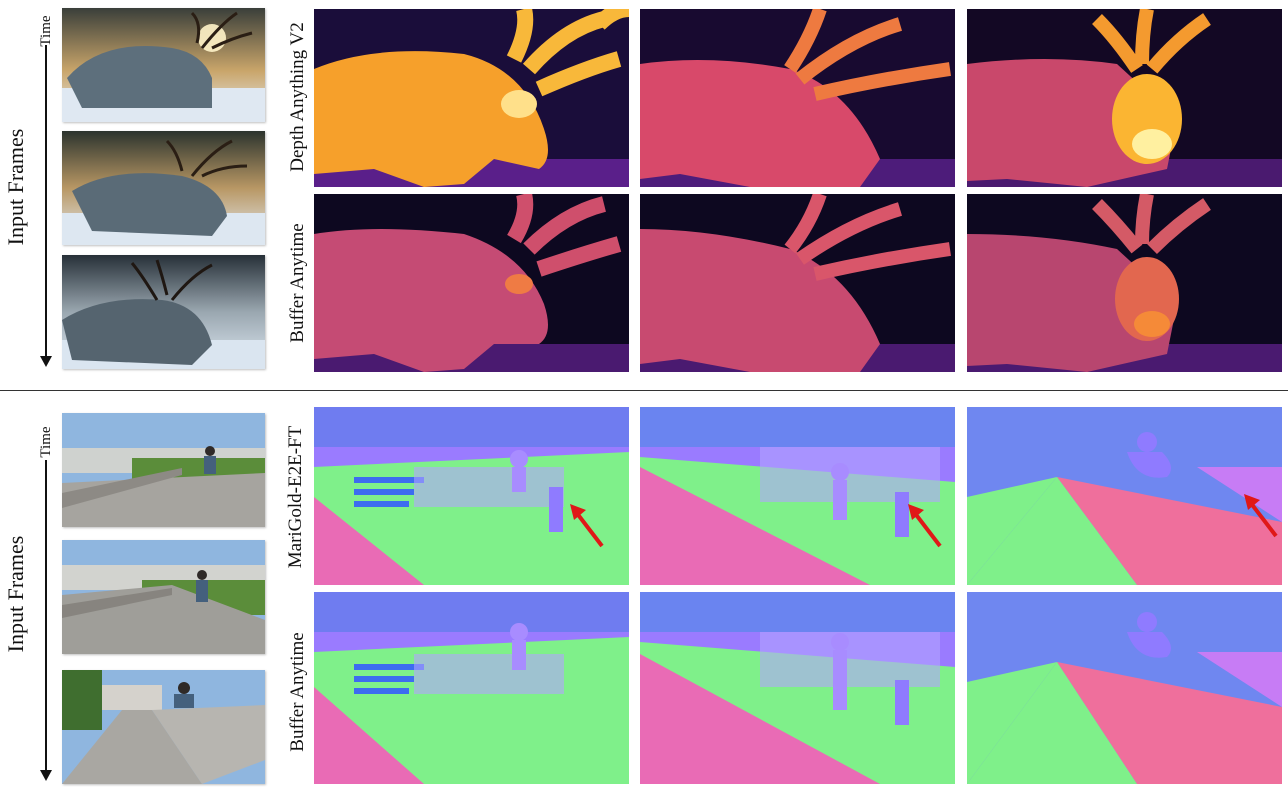 This screenshot has width=1288, height=787. Describe the element at coordinates (644, 390) in the screenshot. I see `section-divider` at that location.